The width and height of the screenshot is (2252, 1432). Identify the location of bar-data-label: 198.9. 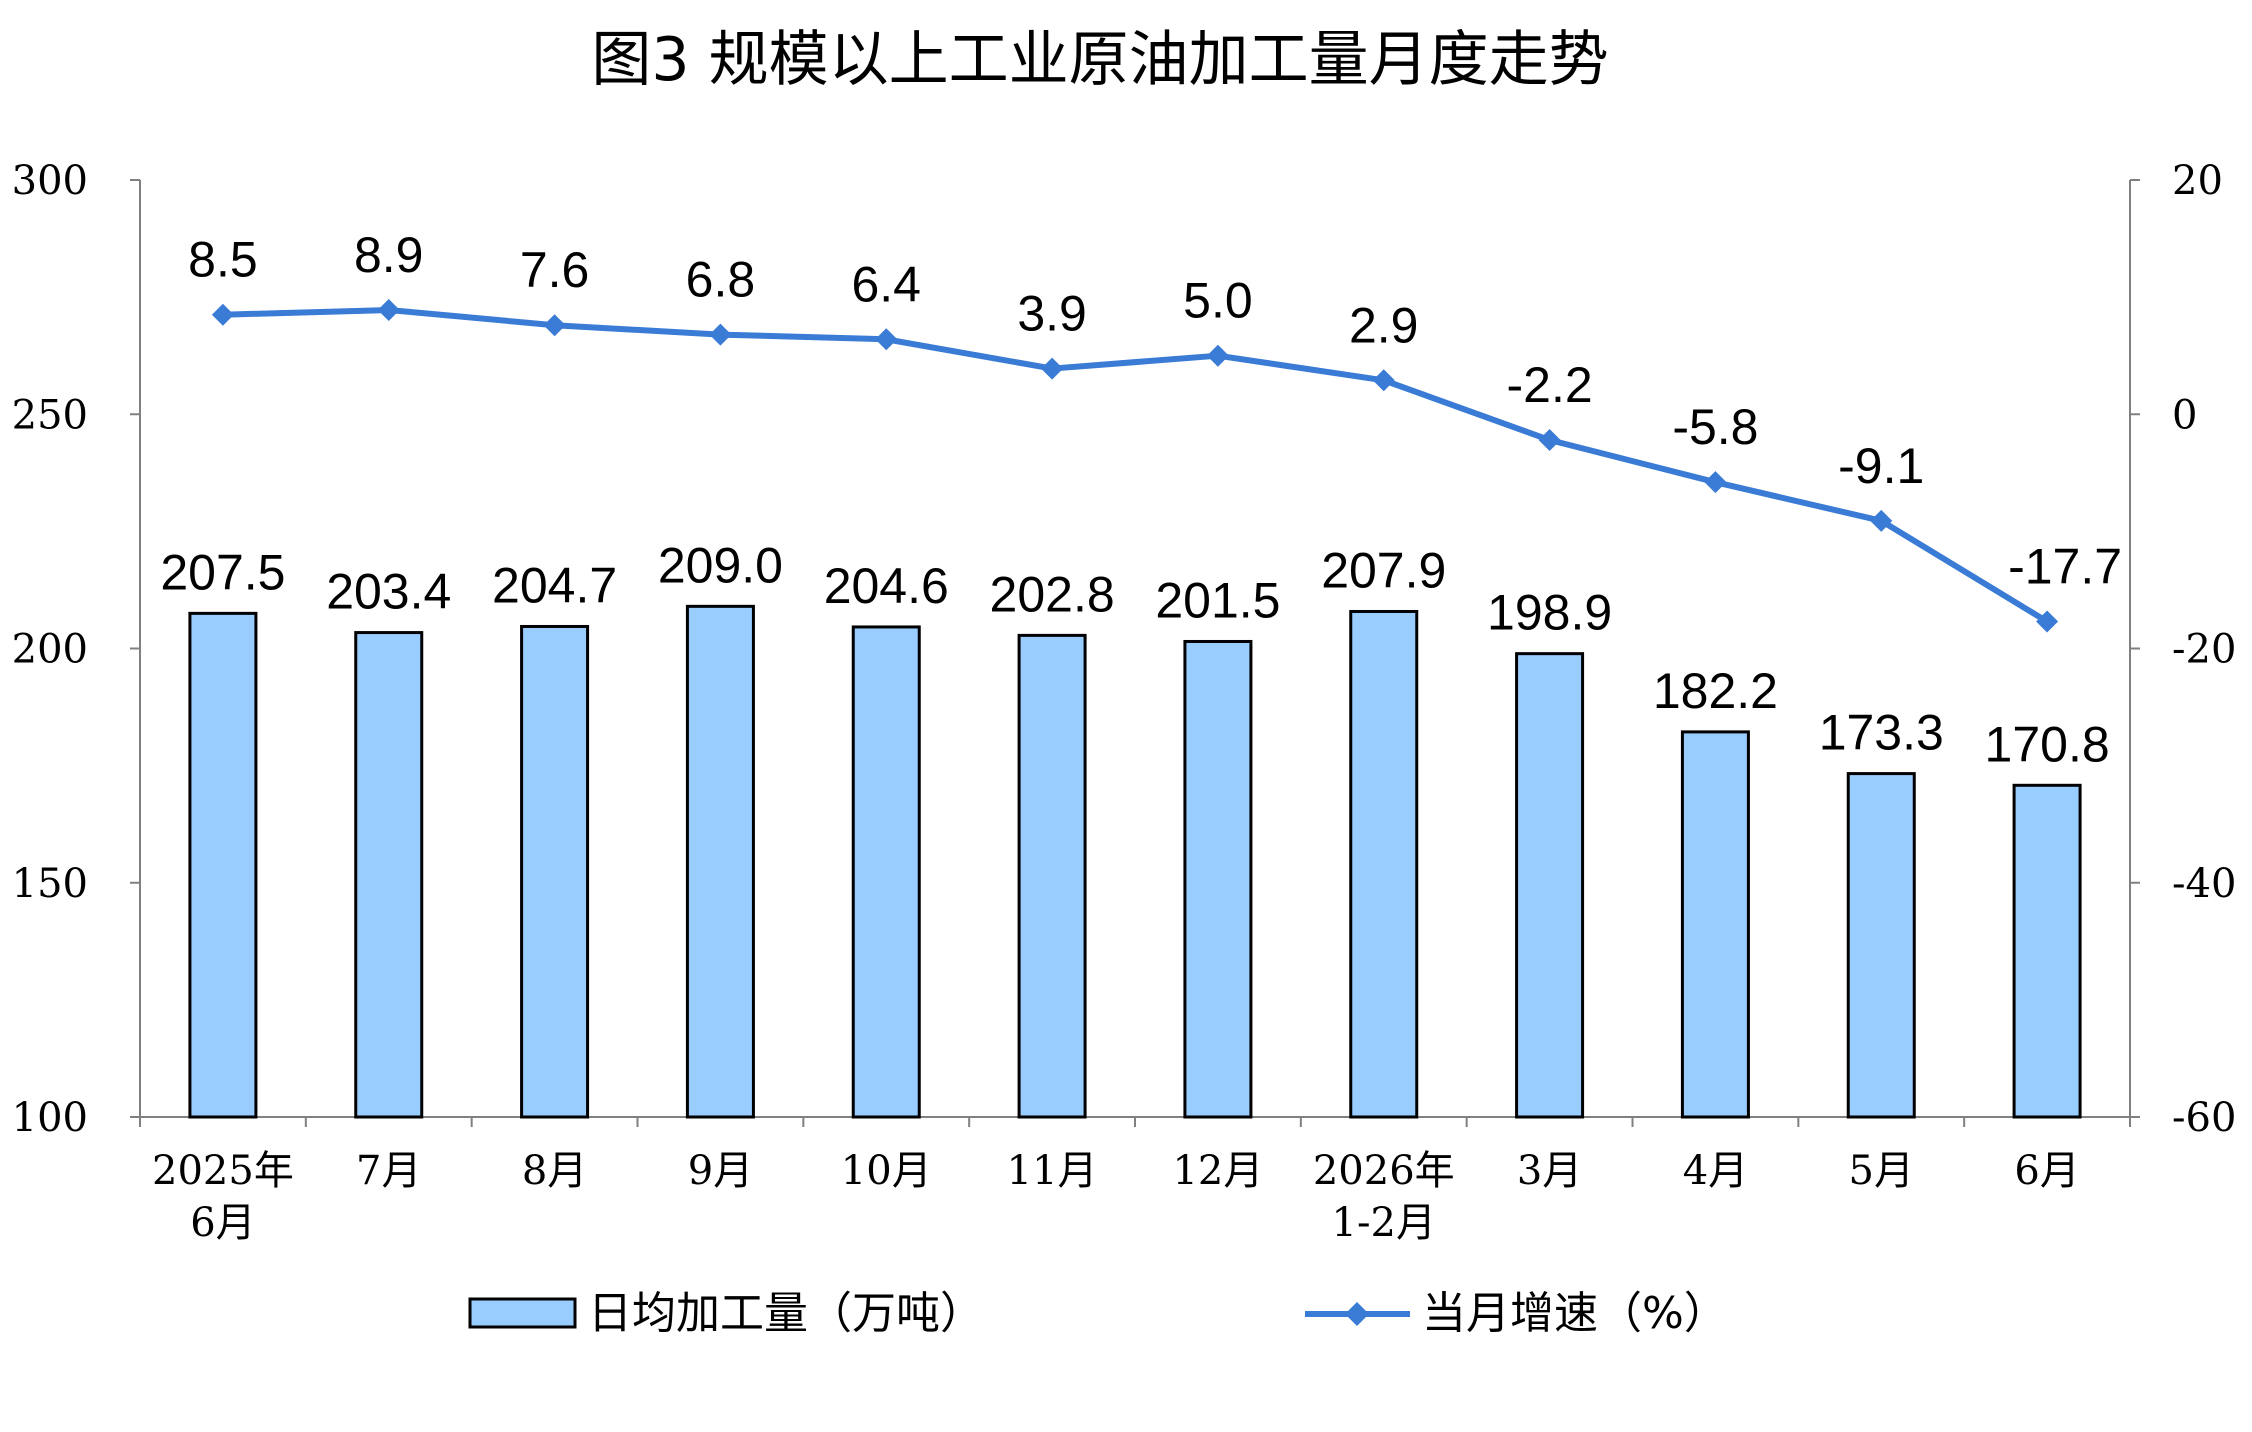
(1549, 613).